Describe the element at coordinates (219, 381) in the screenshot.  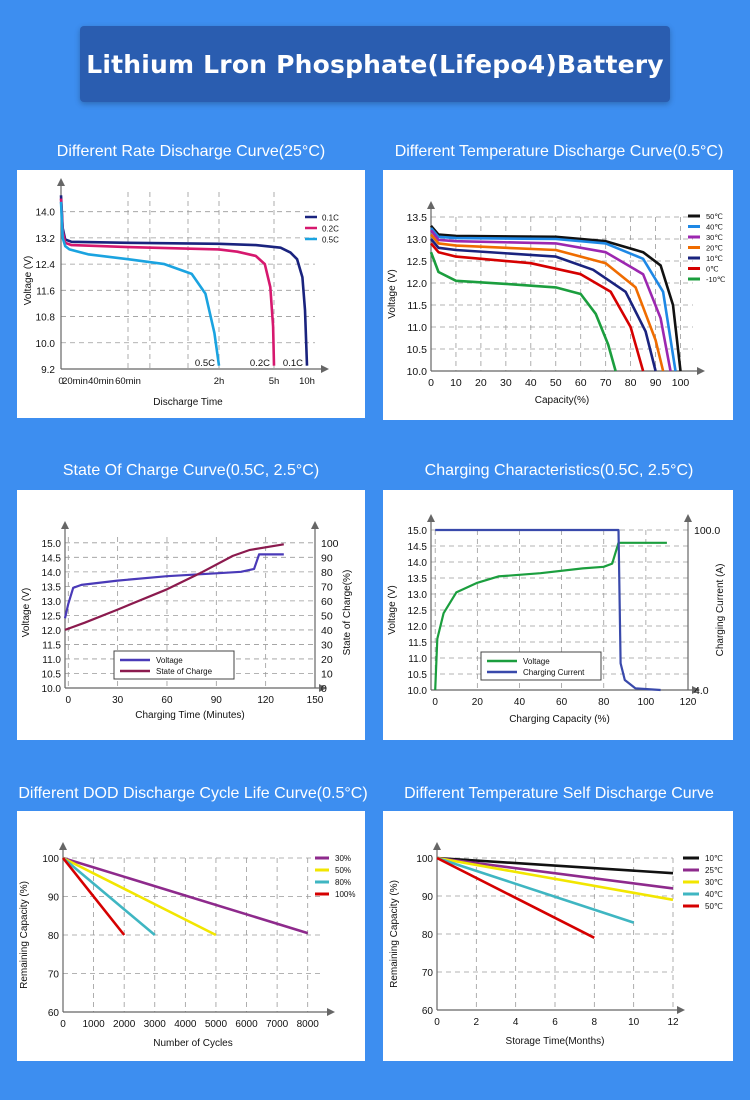
I see `x-tick-label: 2h` at that location.